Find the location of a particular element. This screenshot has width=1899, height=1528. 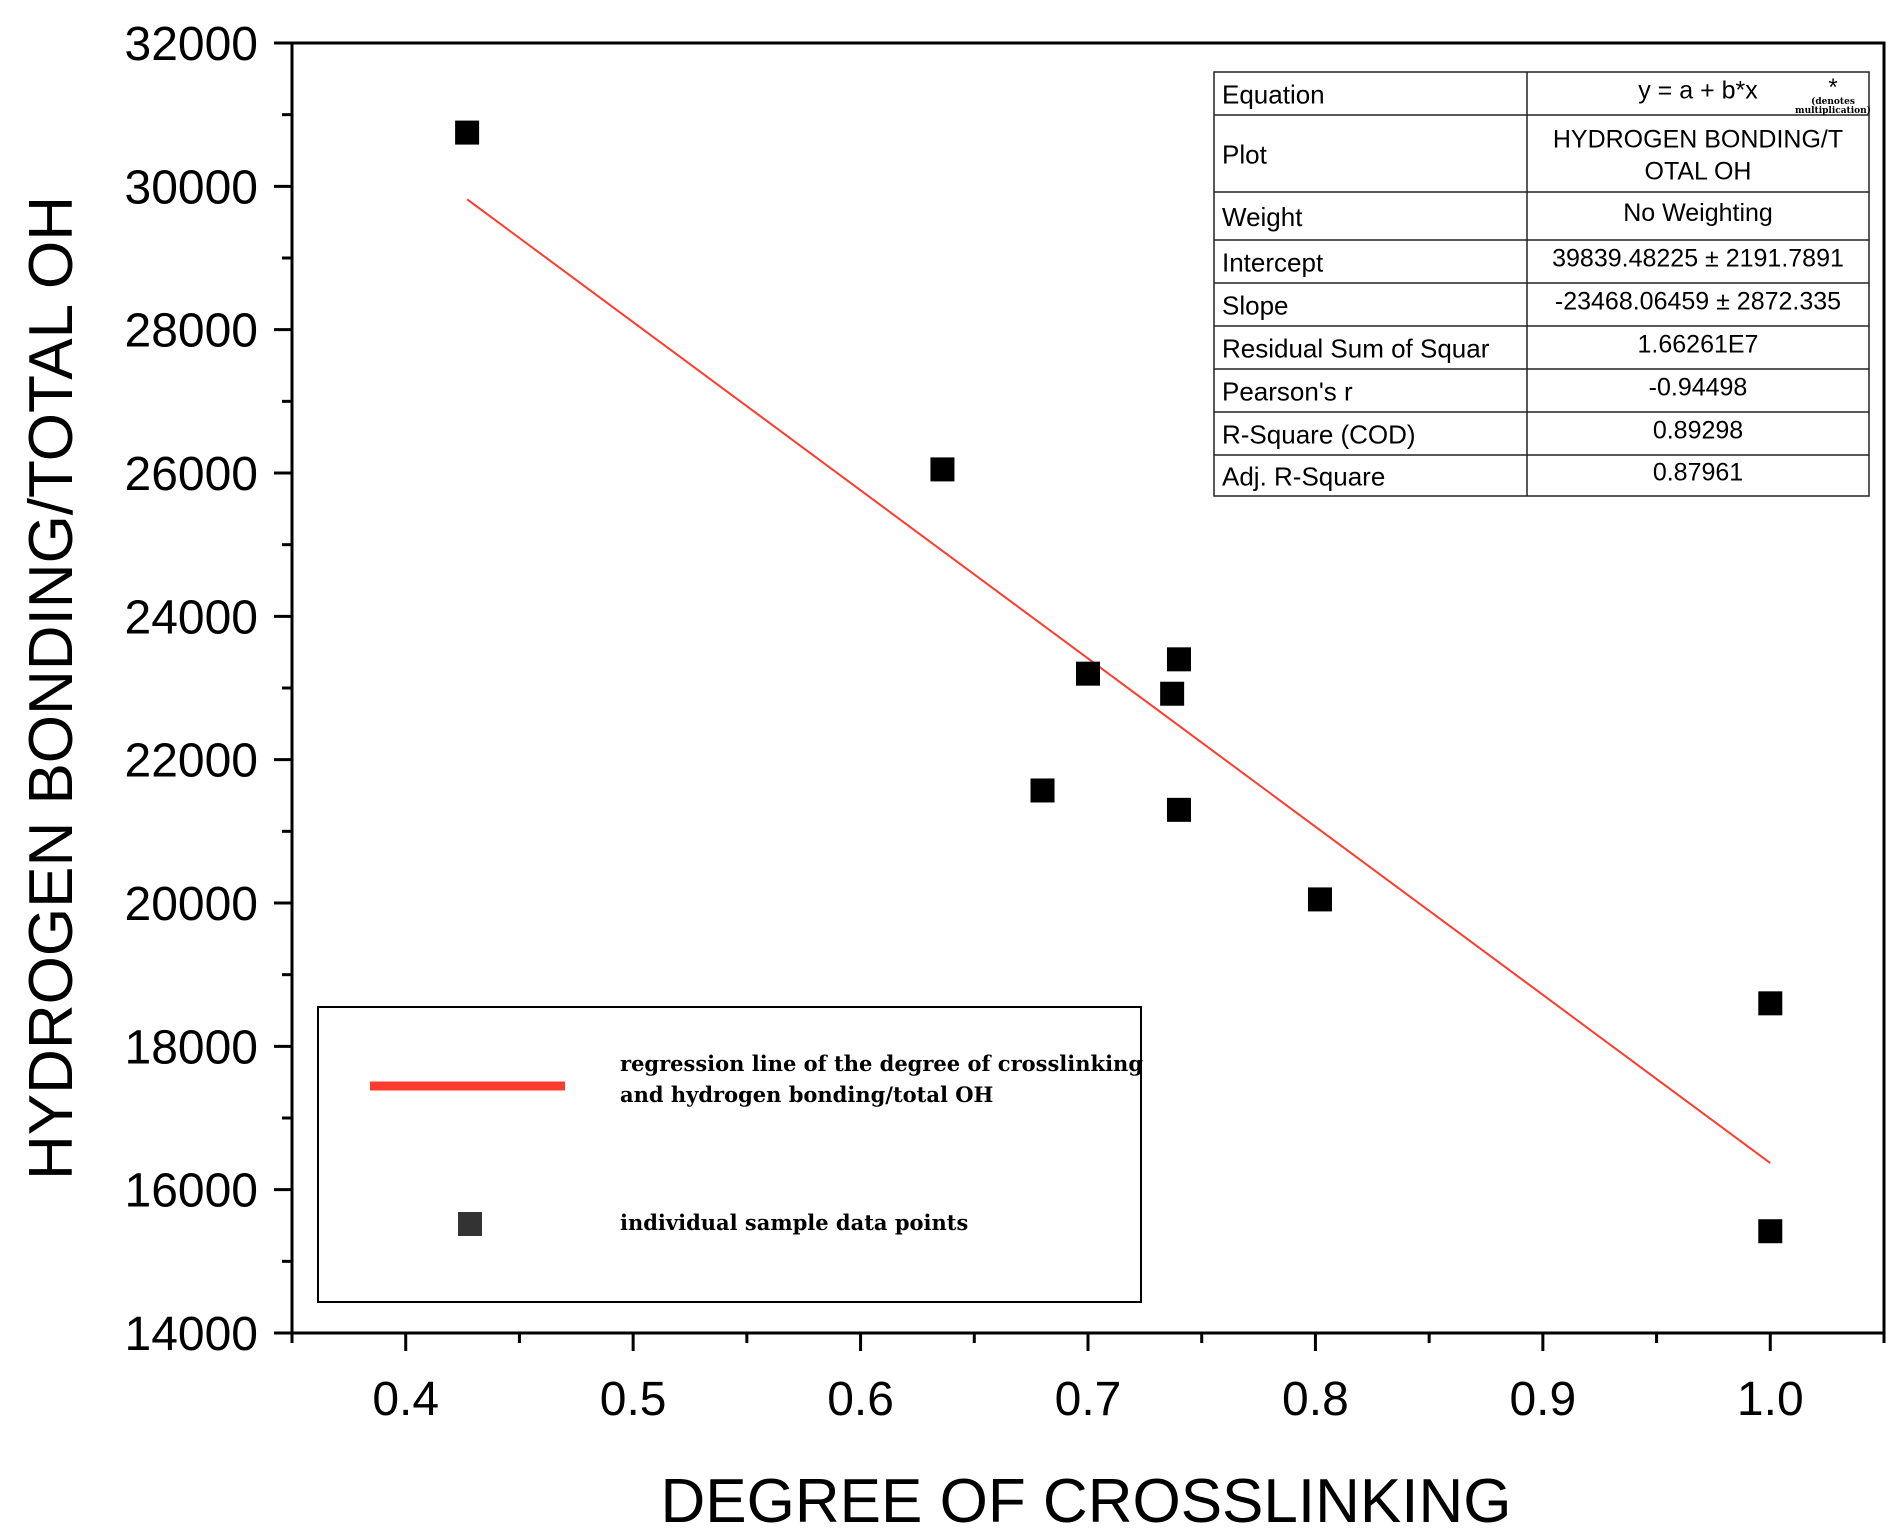

y-tick-label-8: 30000 is located at coordinates (191, 187).